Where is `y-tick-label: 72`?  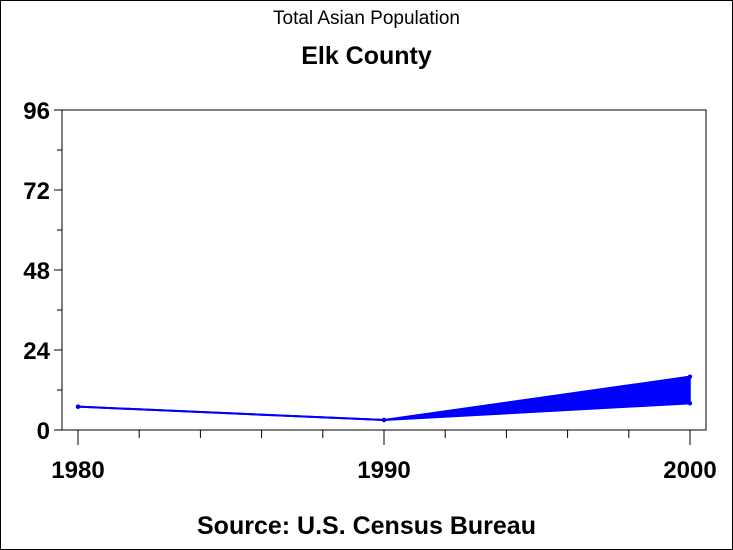
y-tick-label: 72 is located at coordinates (36, 191).